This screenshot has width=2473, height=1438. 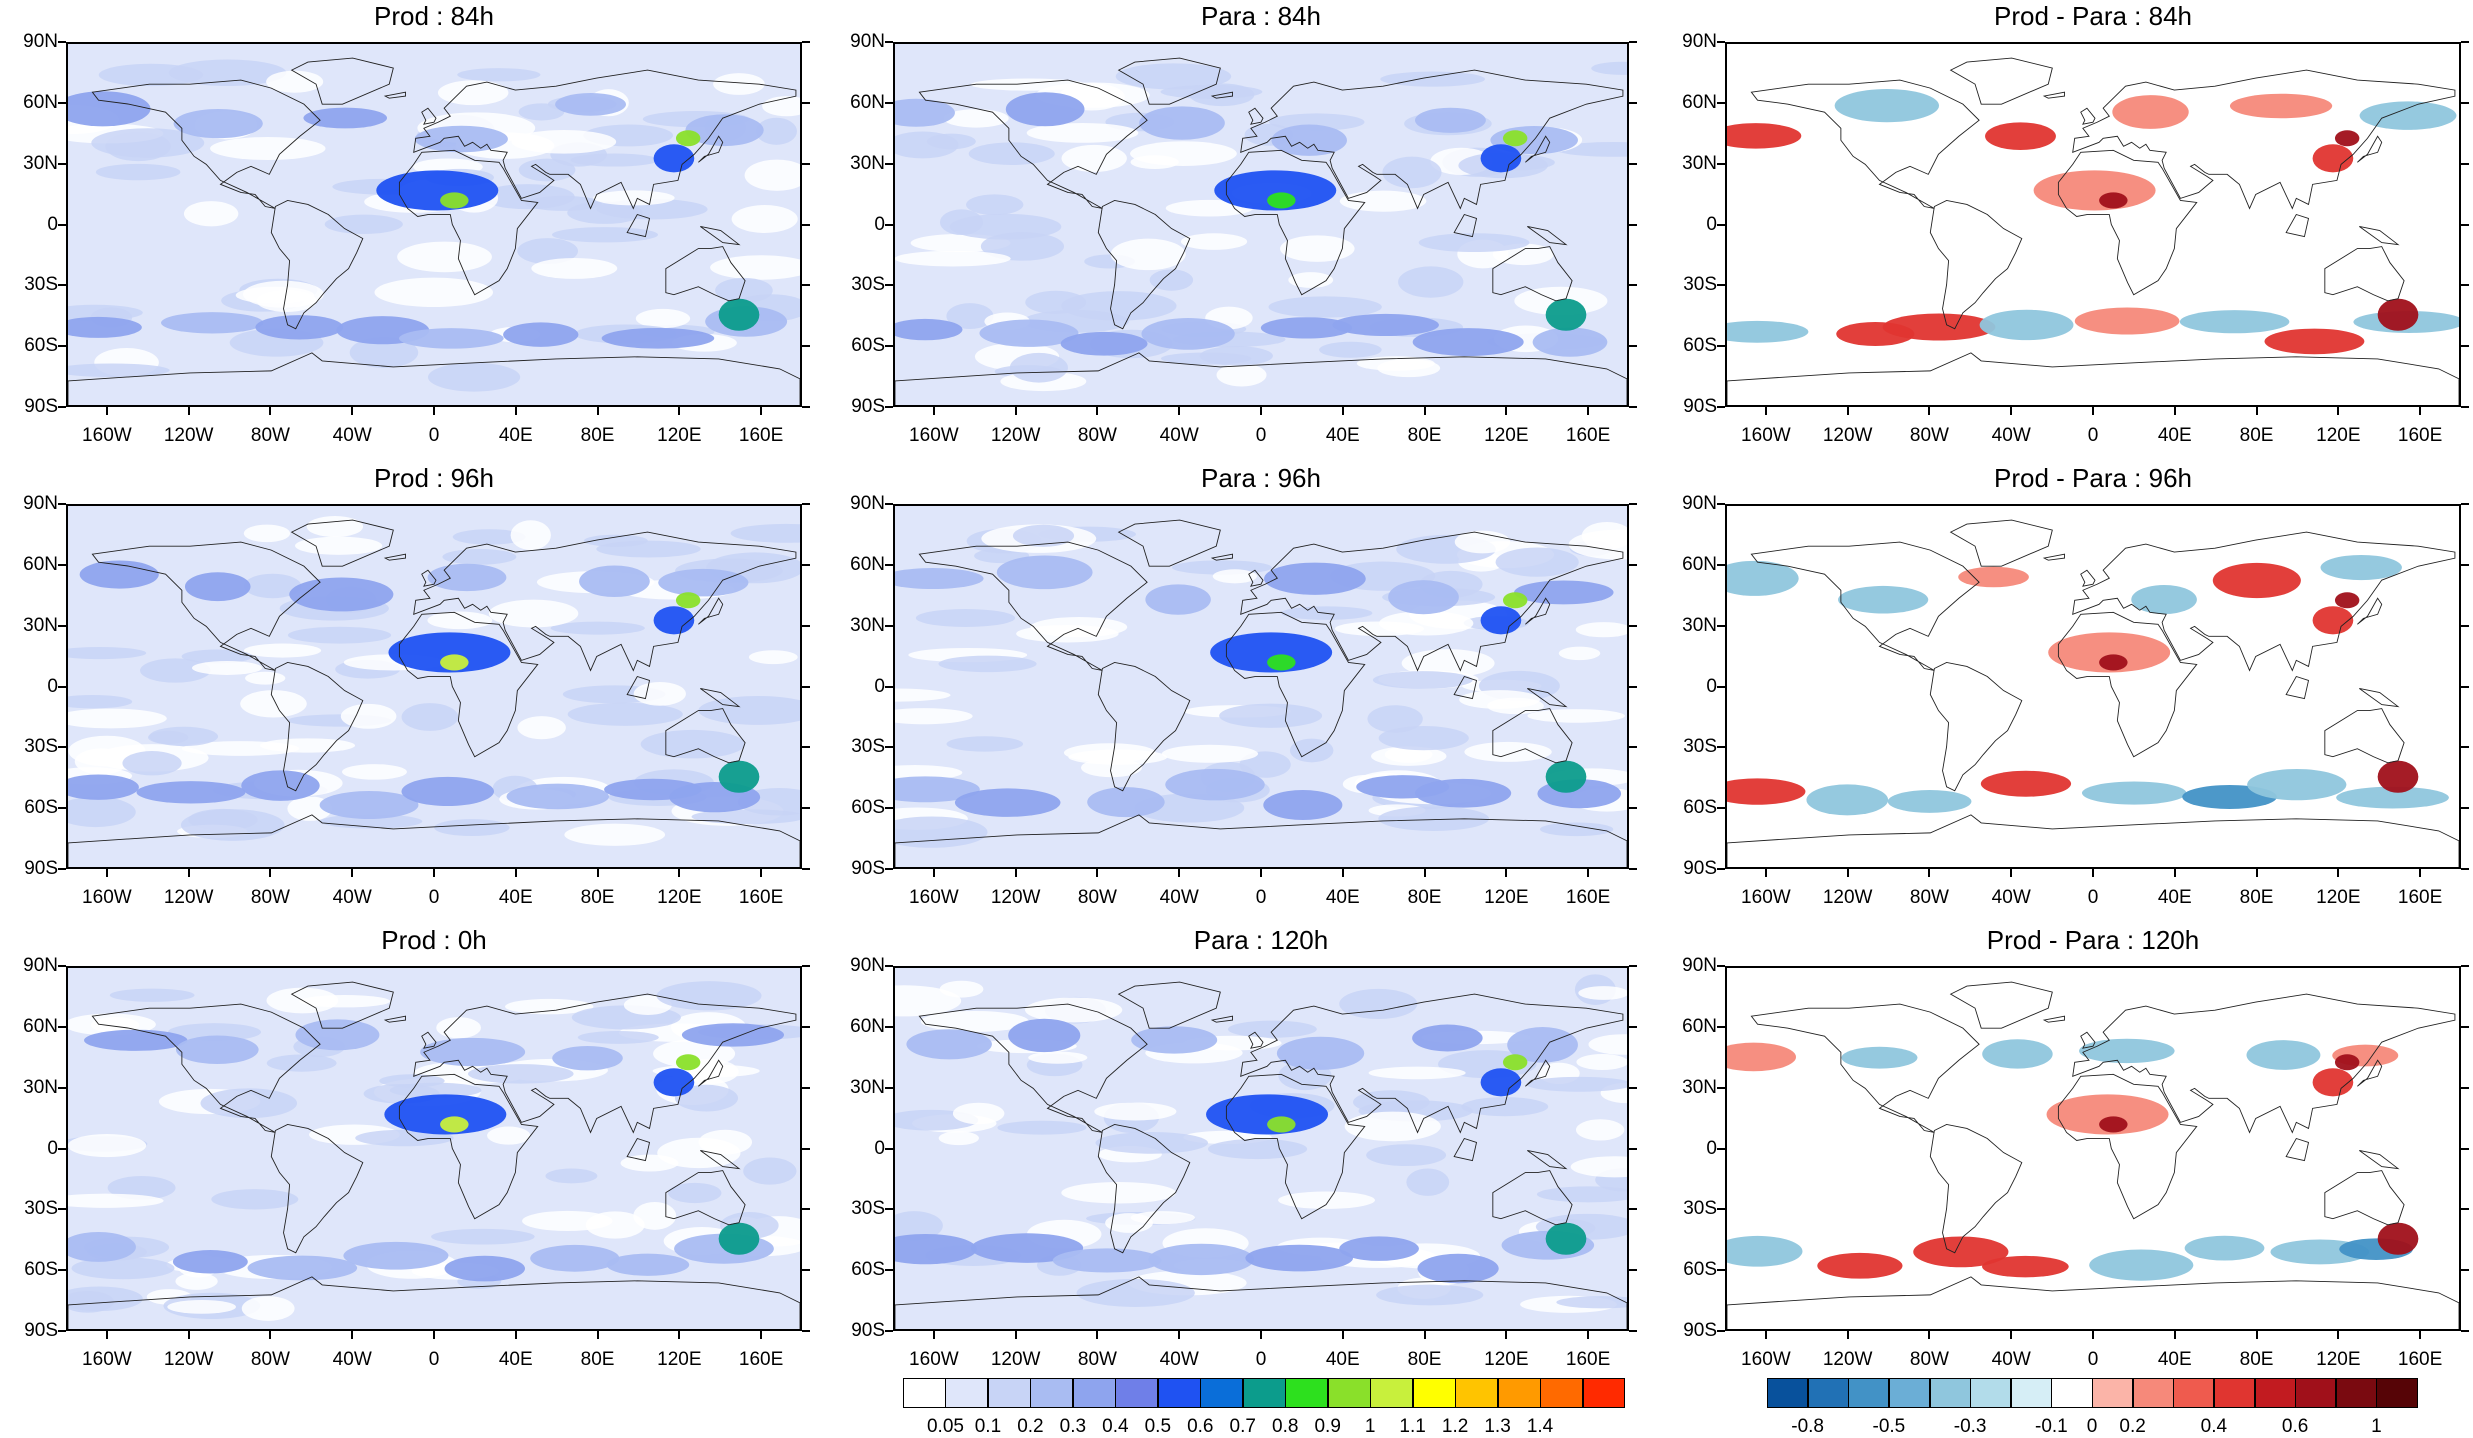 I want to click on colorbar-diff-label: 1, so click(x=2376, y=1426).